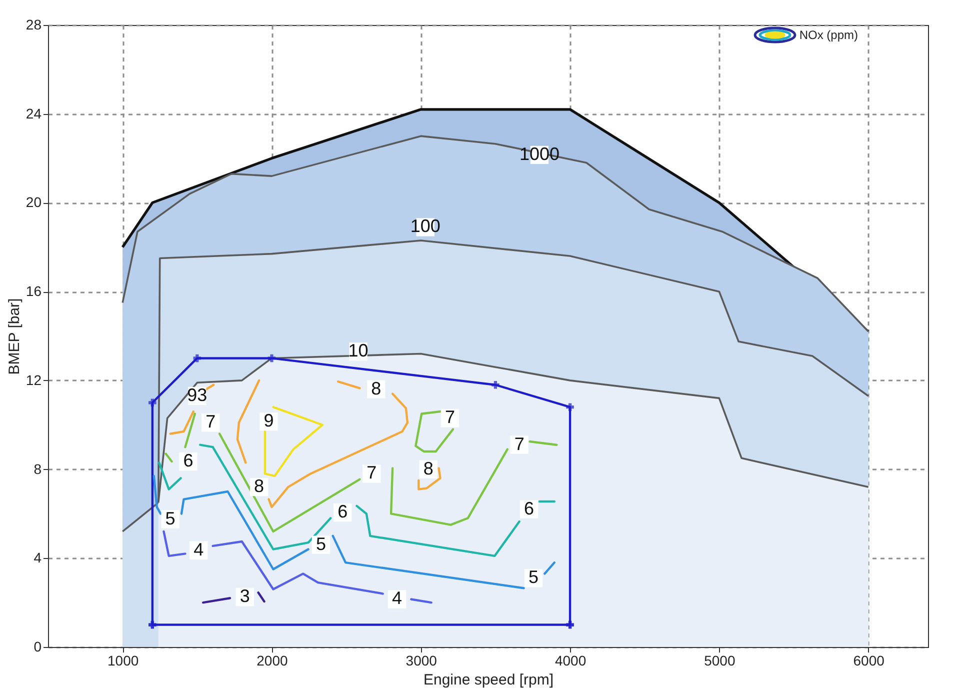 The height and width of the screenshot is (700, 958). Describe the element at coordinates (570, 660) in the screenshot. I see `x-tick-label: 4000` at that location.